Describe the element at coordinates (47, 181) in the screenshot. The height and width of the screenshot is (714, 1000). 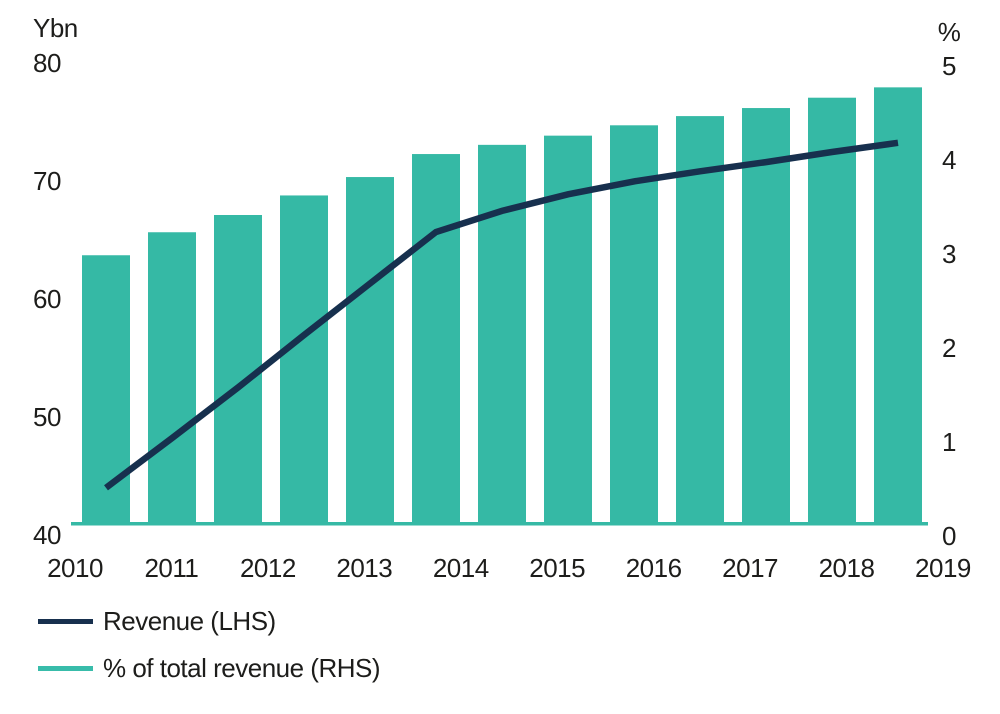
I see `left-axis-tick: 70` at that location.